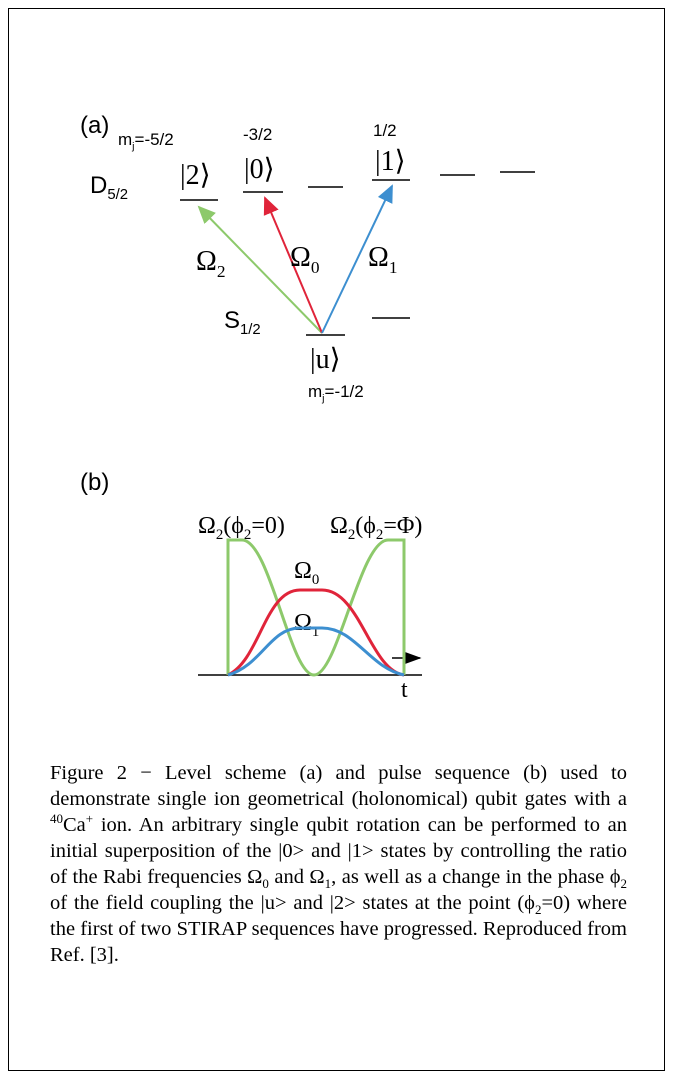 The height and width of the screenshot is (1081, 675). What do you see at coordinates (402, 526) in the screenshot?
I see `text-run: =Φ)` at bounding box center [402, 526].